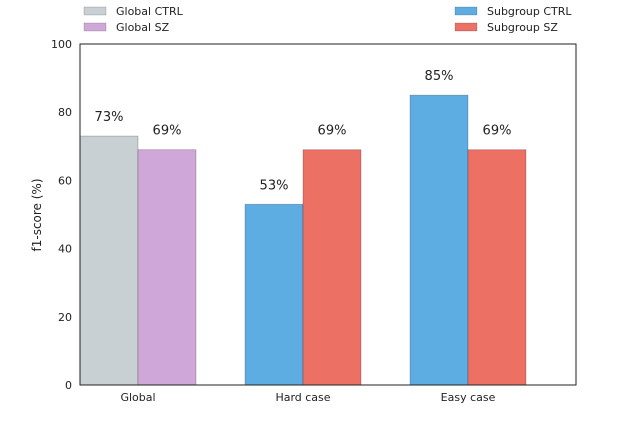 The width and height of the screenshot is (640, 440). Describe the element at coordinates (143, 27) in the screenshot. I see `legend-label: Global SZ` at that location.